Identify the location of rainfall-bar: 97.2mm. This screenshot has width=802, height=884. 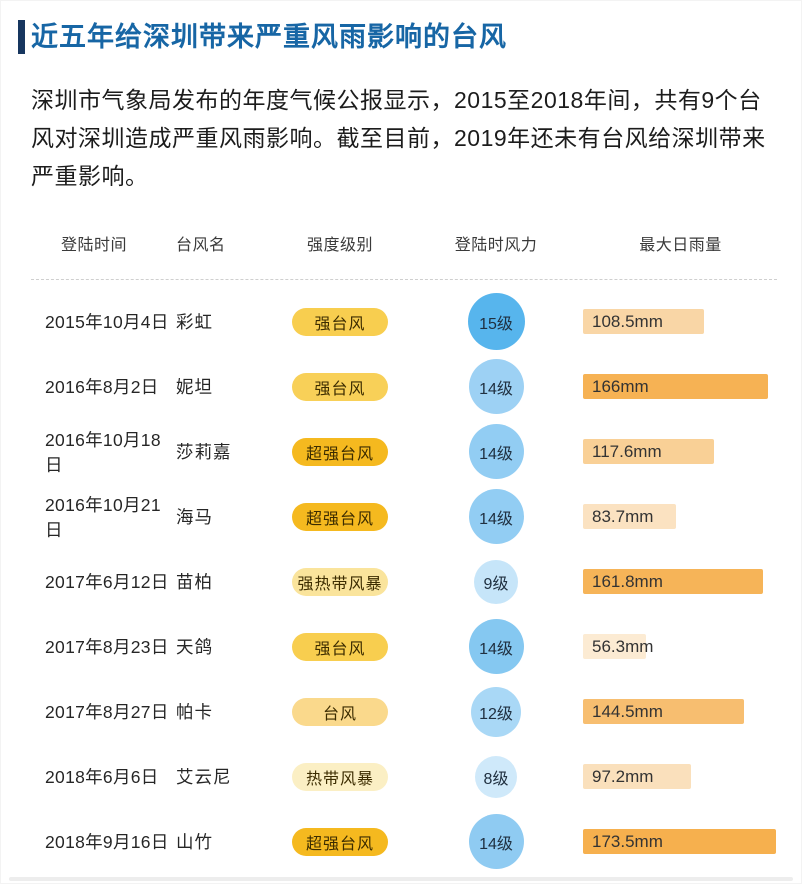
(637, 776).